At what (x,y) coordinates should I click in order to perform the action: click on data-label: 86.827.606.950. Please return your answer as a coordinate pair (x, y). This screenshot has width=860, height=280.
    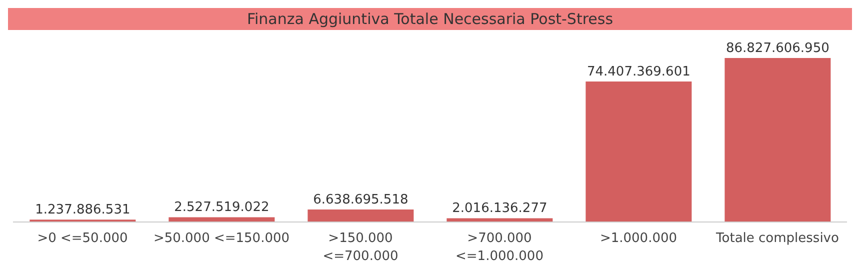
    Looking at the image, I should click on (778, 48).